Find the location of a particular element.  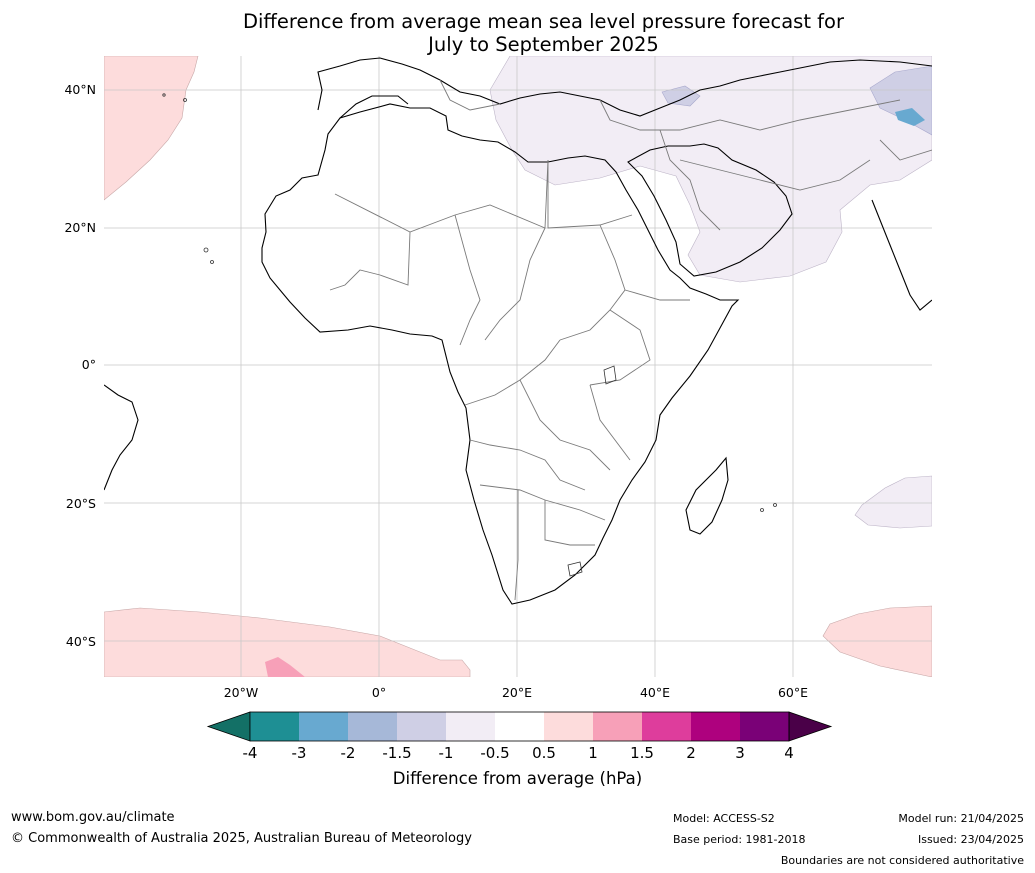

anomaly-positive-south-atlantic-strong is located at coordinates (285, 667).